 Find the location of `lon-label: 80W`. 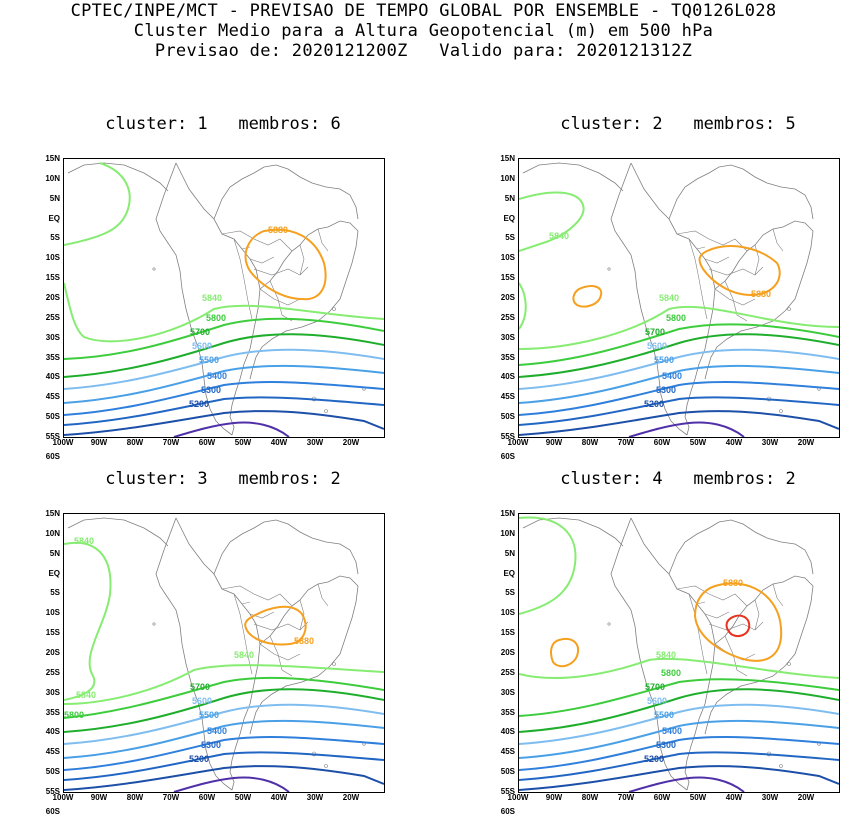

lon-label: 80W is located at coordinates (135, 797).